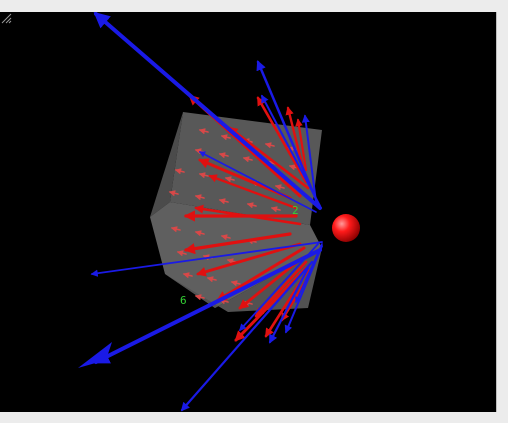  What do you see at coordinates (183, 300) in the screenshot?
I see `axis-label-b: 6` at bounding box center [183, 300].